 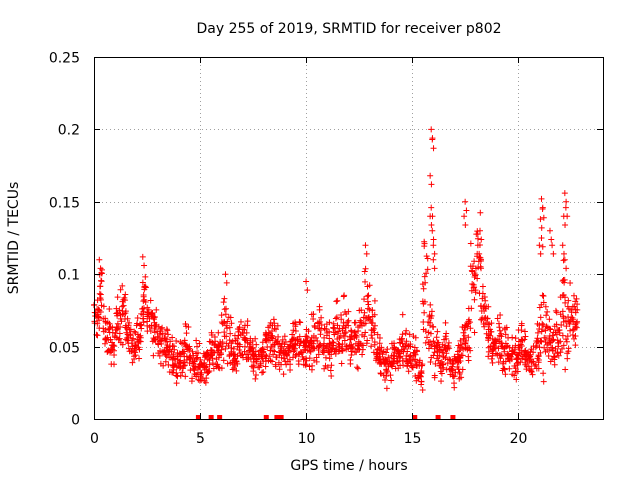 I want to click on y-tick-label: 0.25, so click(x=64, y=59).